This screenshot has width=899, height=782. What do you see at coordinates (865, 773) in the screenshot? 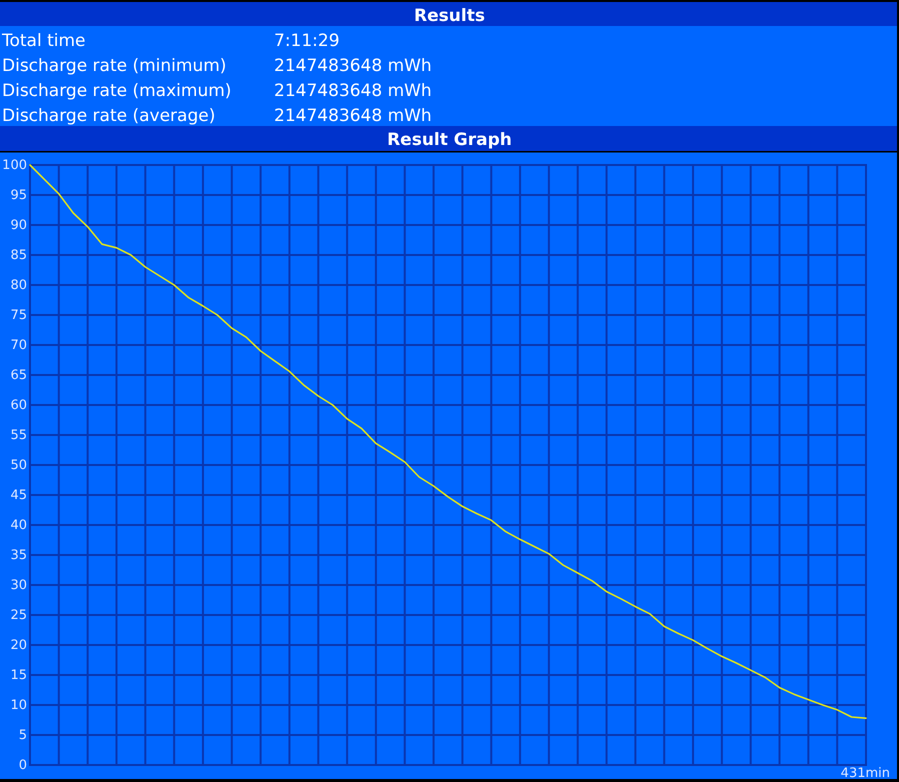
I see `text: 431min` at bounding box center [865, 773].